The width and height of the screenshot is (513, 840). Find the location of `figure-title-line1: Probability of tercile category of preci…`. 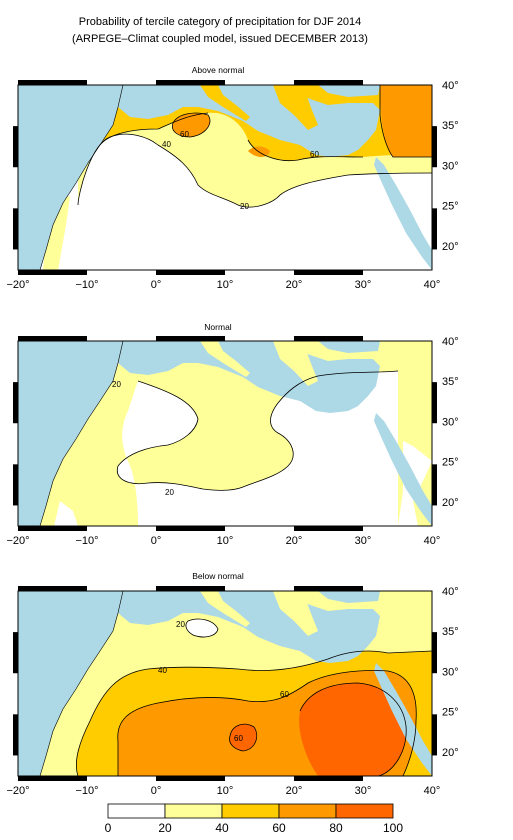

figure-title-line1: Probability of tercile category of preci… is located at coordinates (220, 22).